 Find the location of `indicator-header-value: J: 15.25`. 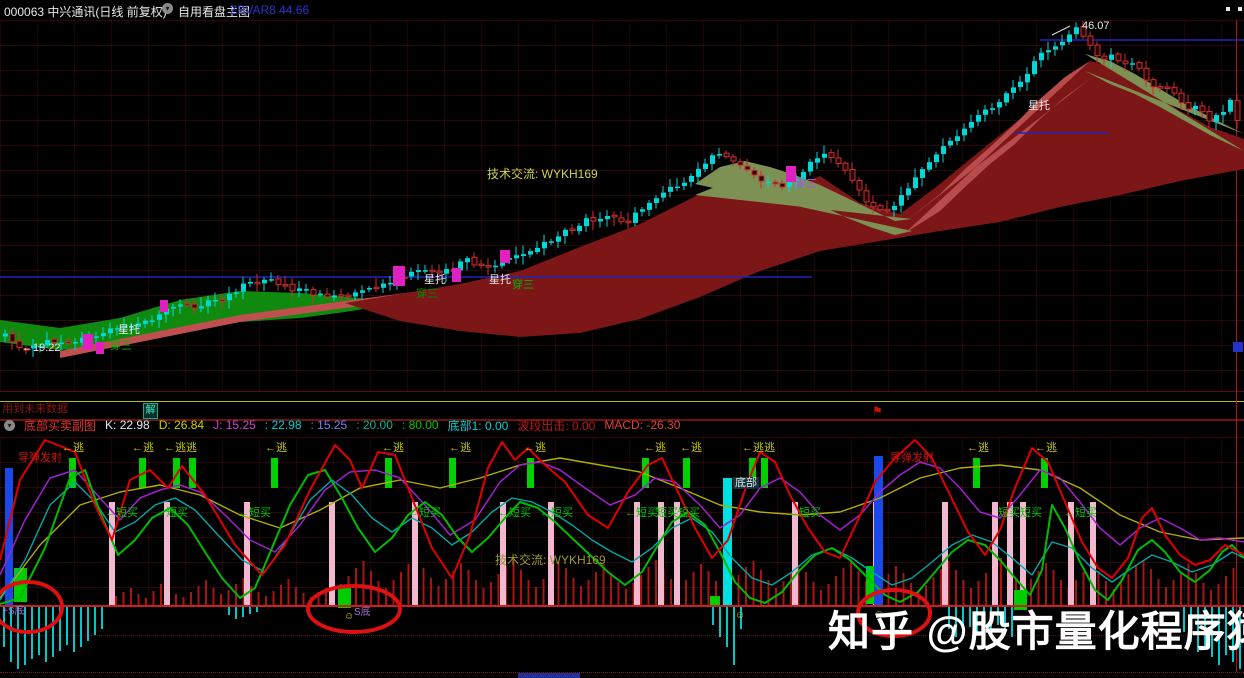

indicator-header-value: J: 15.25 is located at coordinates (234, 425).